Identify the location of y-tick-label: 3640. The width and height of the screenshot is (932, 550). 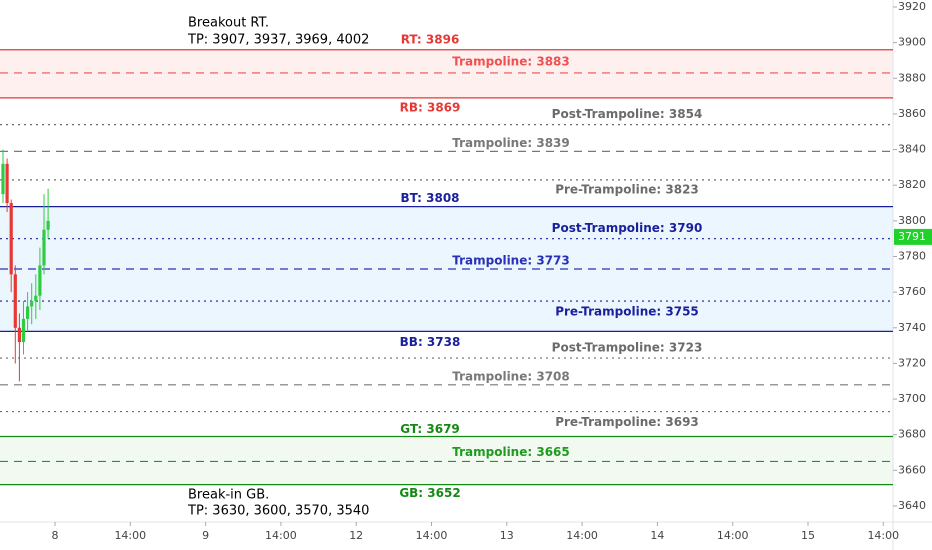
(912, 505).